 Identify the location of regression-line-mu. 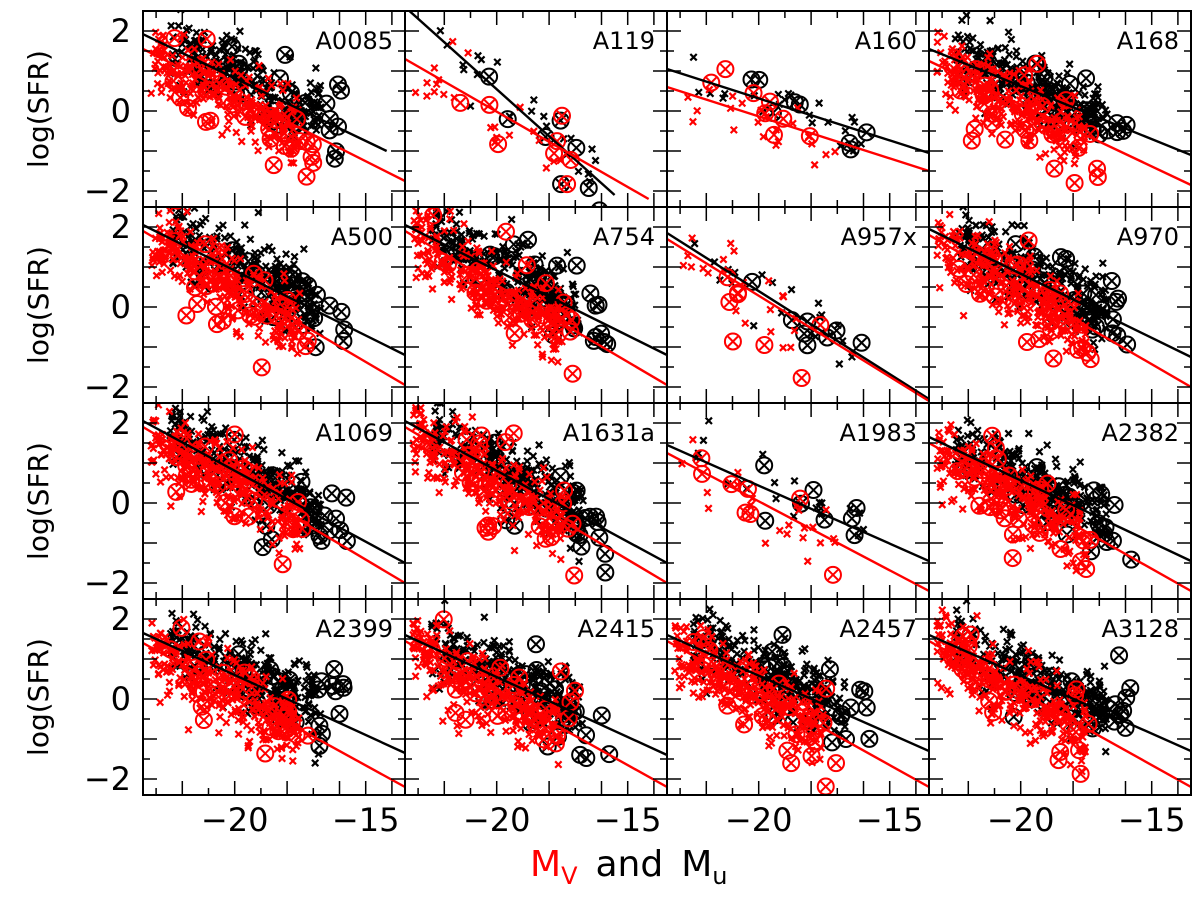
(798, 111).